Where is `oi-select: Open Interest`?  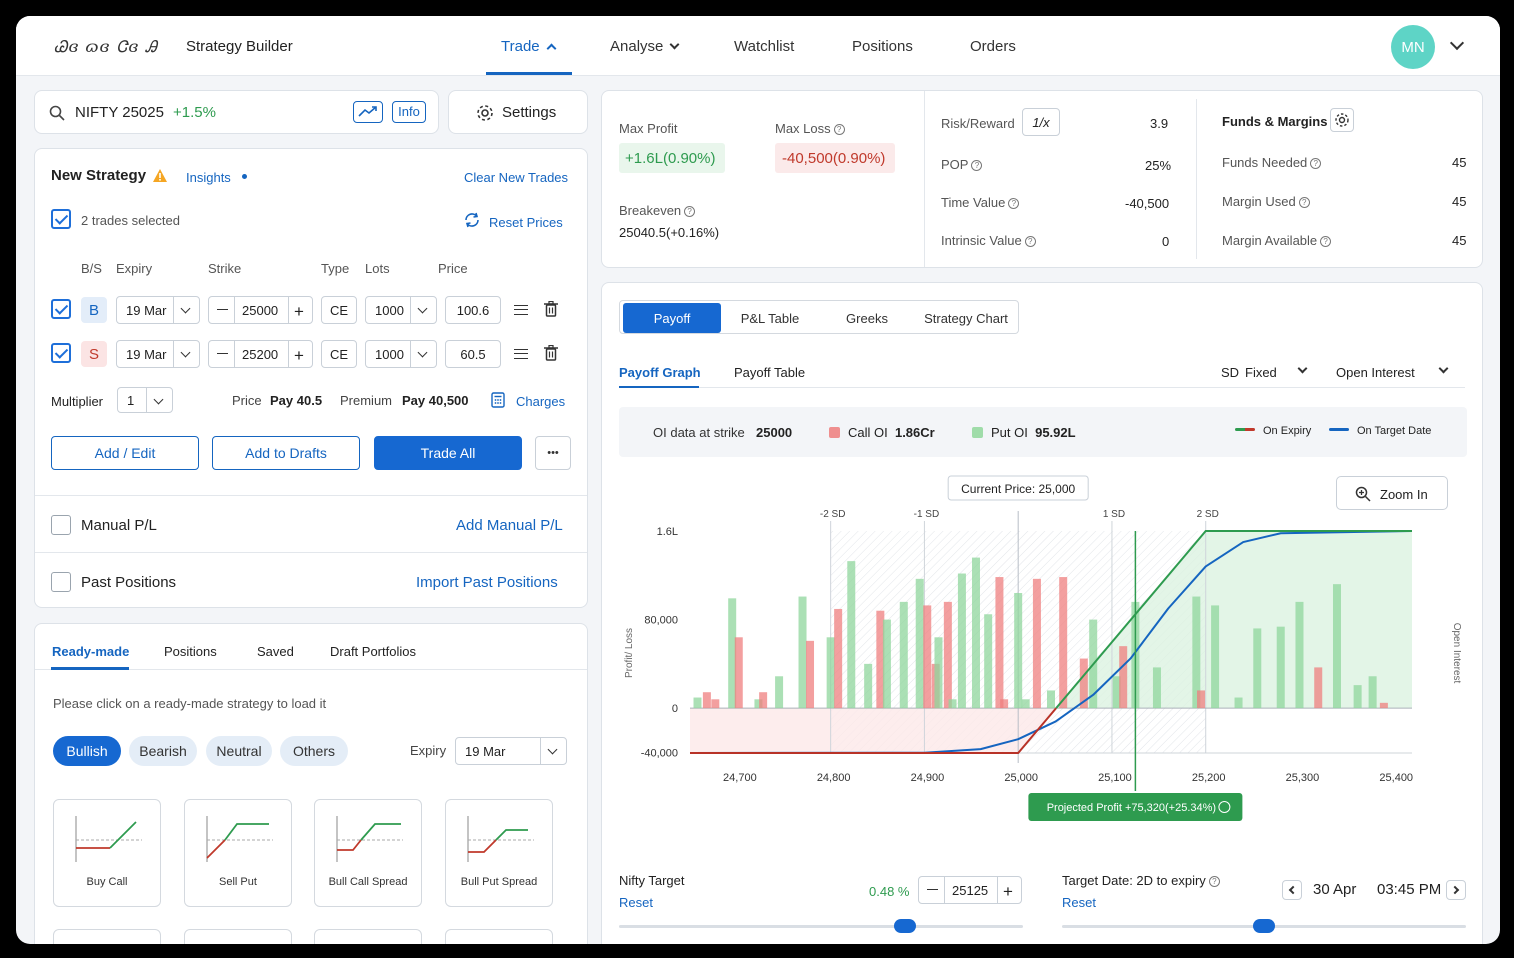 oi-select: Open Interest is located at coordinates (1396, 373).